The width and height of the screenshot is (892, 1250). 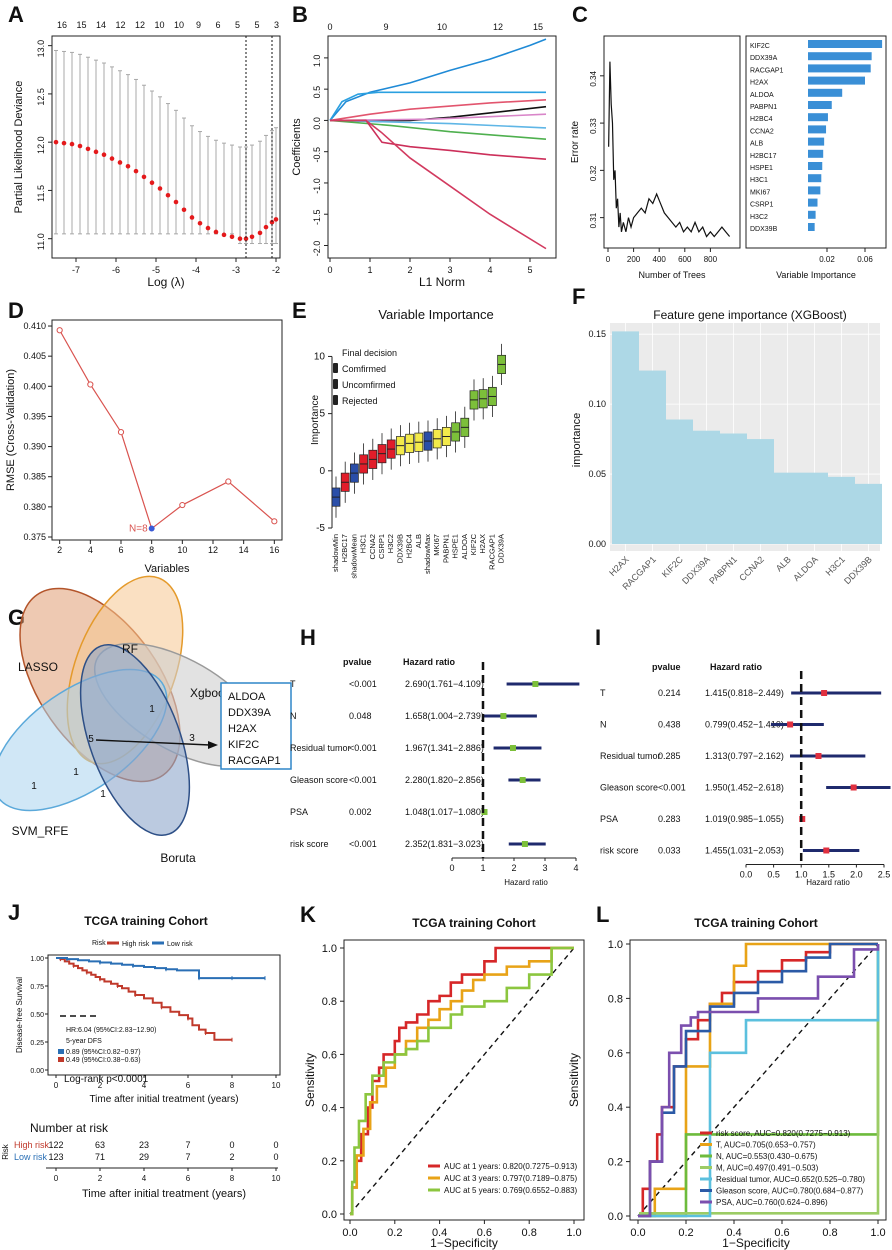 What do you see at coordinates (37, 1043) in the screenshot?
I see `y-tick-label: 0.25` at bounding box center [37, 1043].